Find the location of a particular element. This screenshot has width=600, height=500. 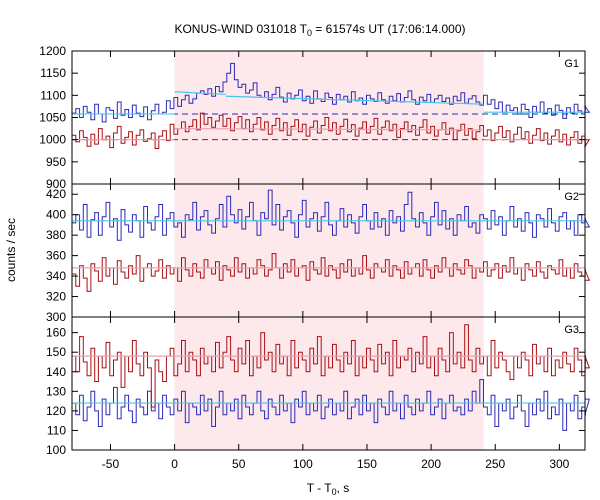

y-tick-label: 150 is located at coordinates (56, 352).